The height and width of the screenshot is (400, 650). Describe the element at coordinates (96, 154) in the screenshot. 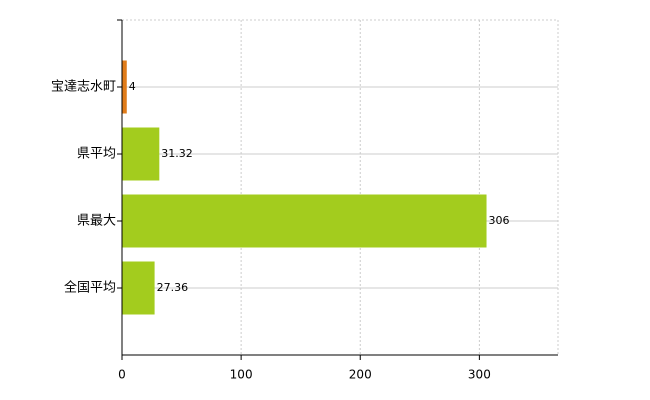

I see `y-tick-label: 県平均` at that location.